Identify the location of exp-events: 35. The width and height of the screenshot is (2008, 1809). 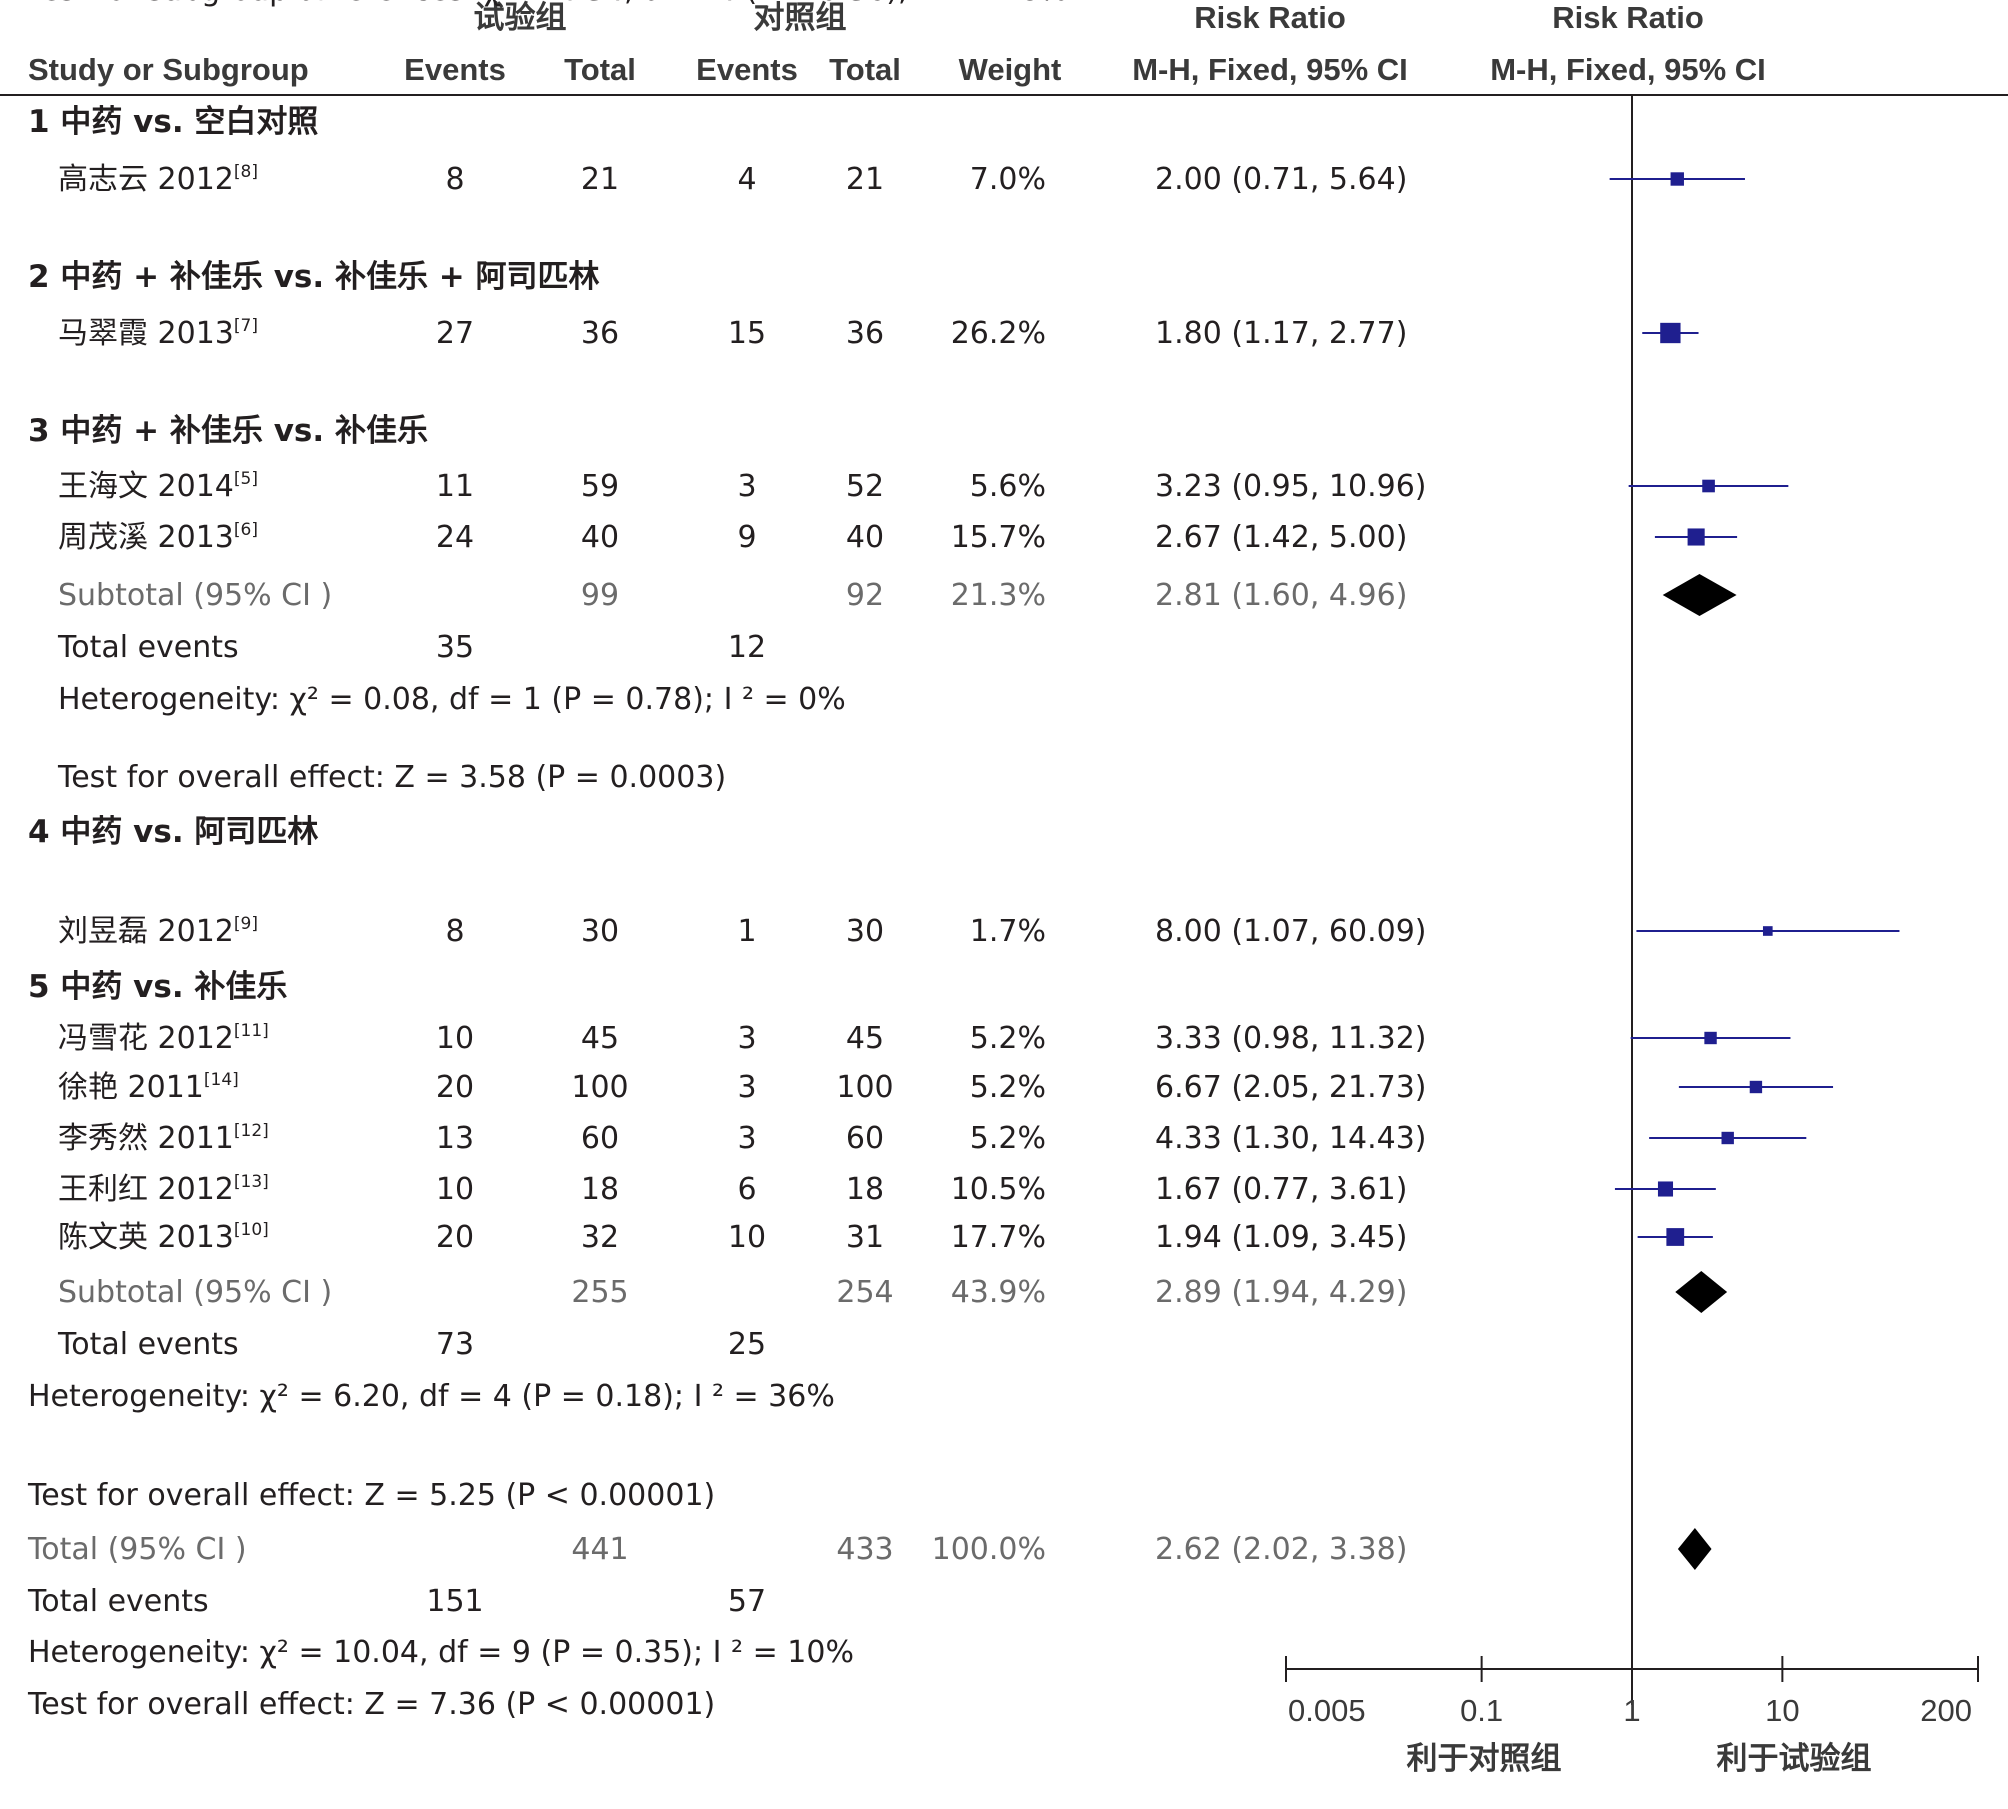
(455, 647).